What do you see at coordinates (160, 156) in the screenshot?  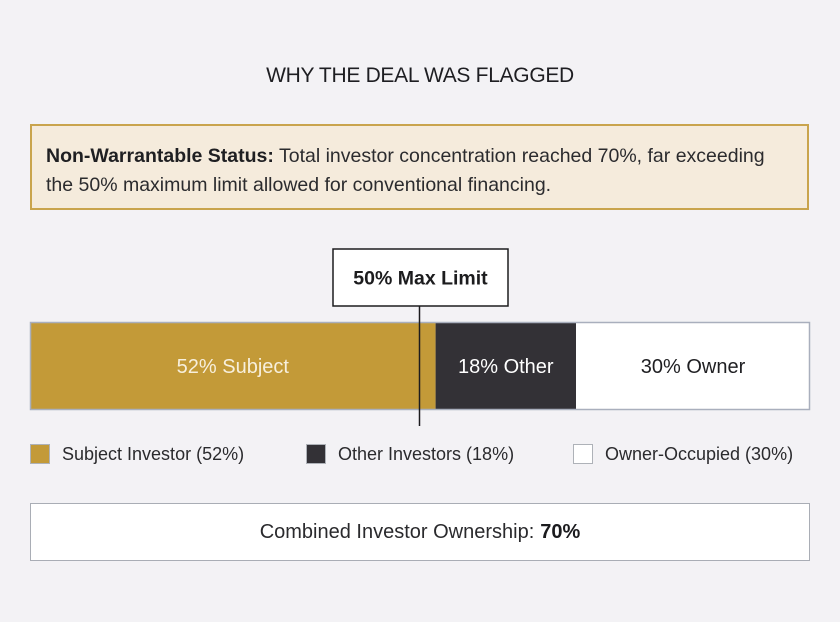 I see `callout-label: Non-Warrantable Status:` at bounding box center [160, 156].